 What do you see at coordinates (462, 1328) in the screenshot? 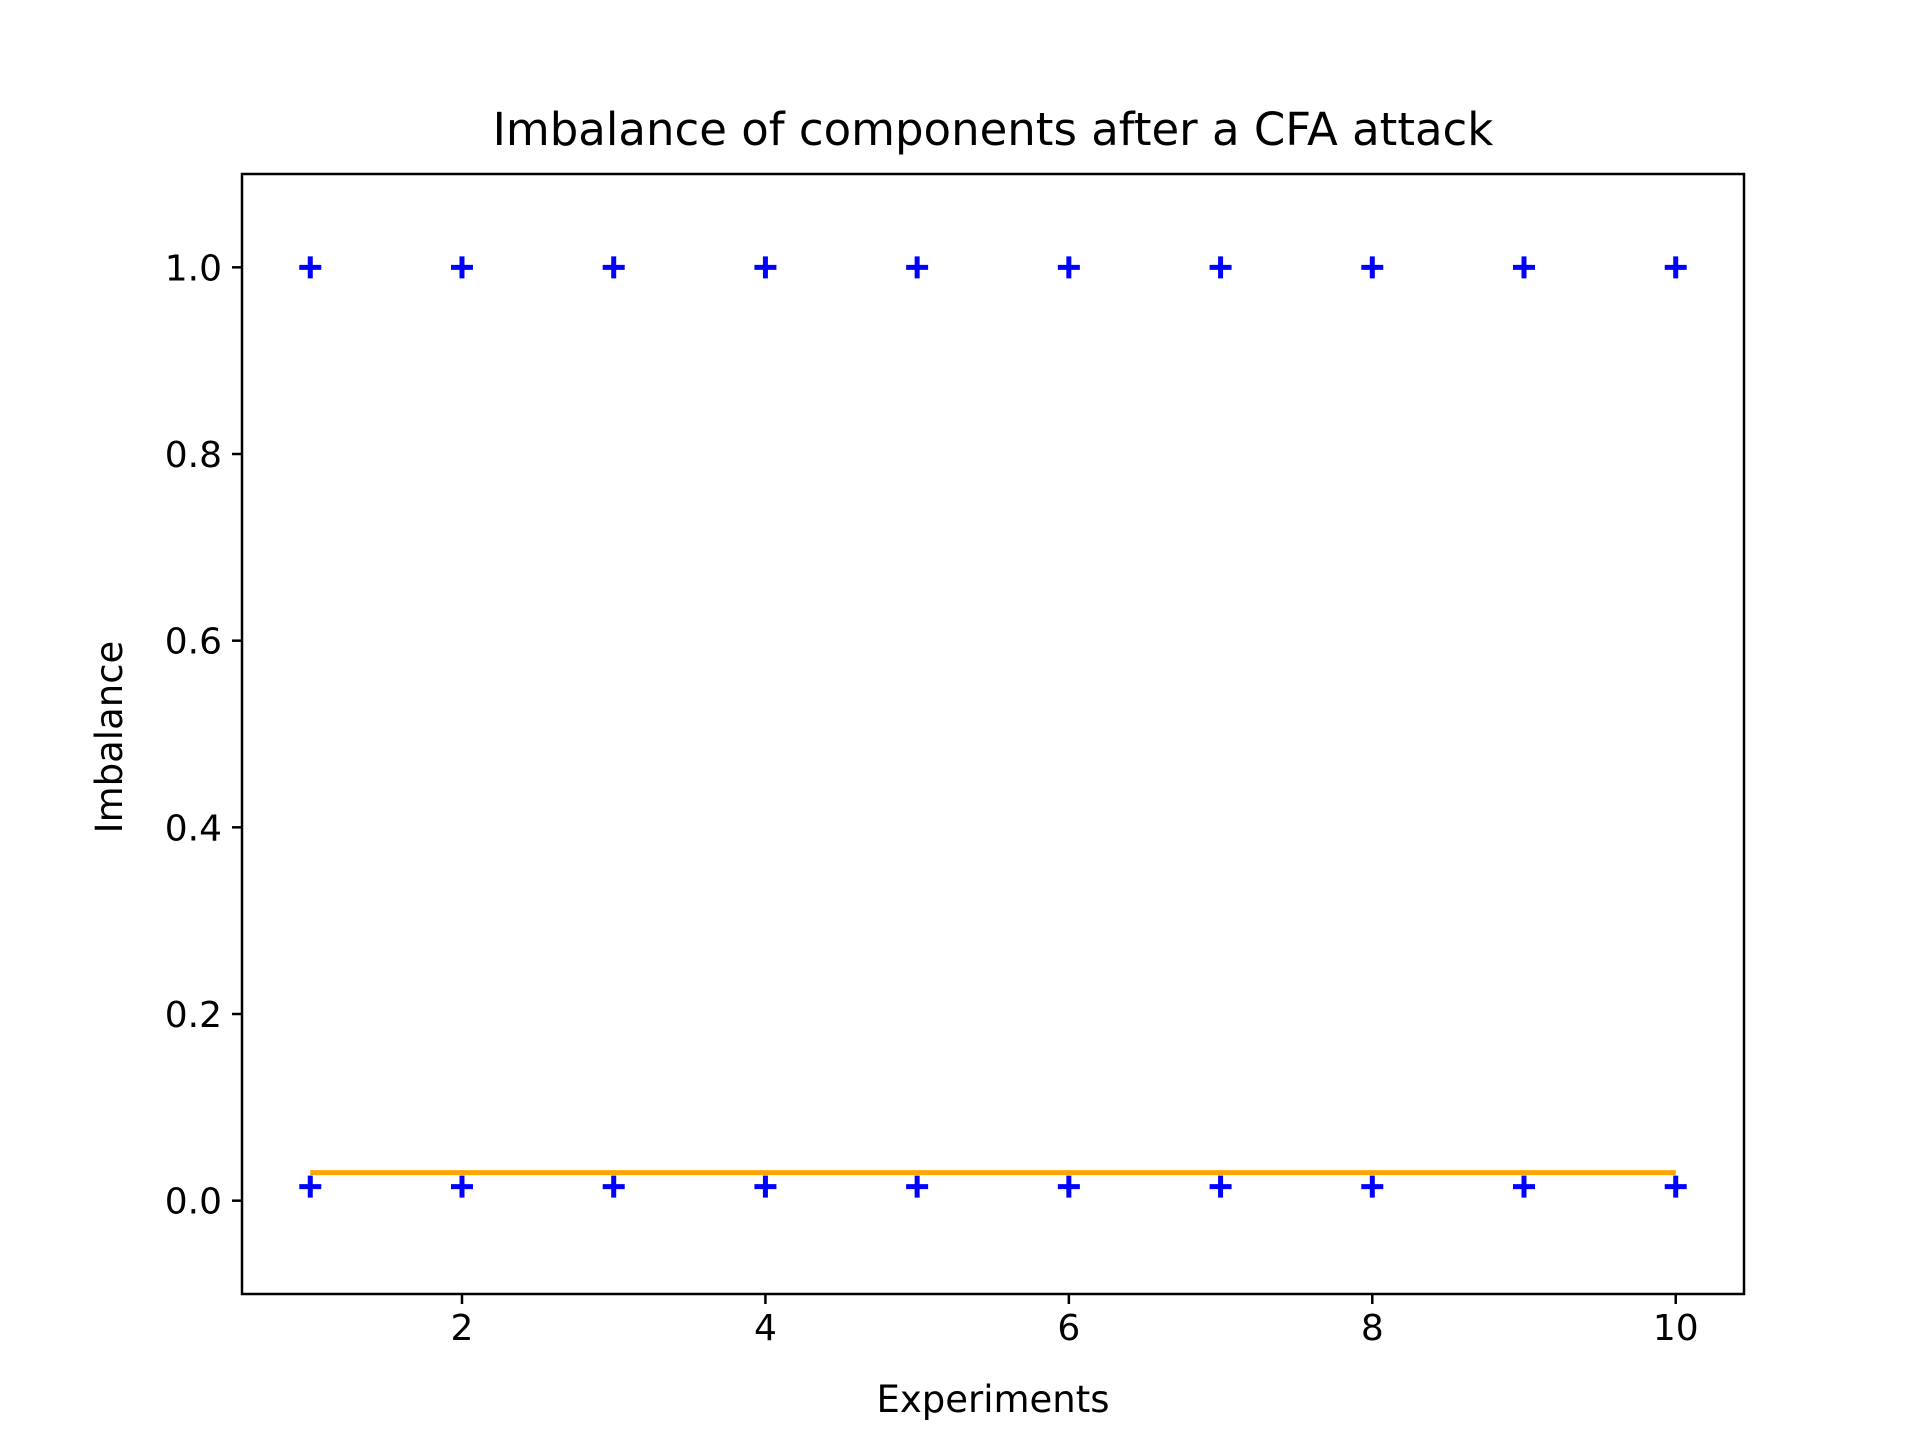
I see `x-tick-label: 2` at bounding box center [462, 1328].